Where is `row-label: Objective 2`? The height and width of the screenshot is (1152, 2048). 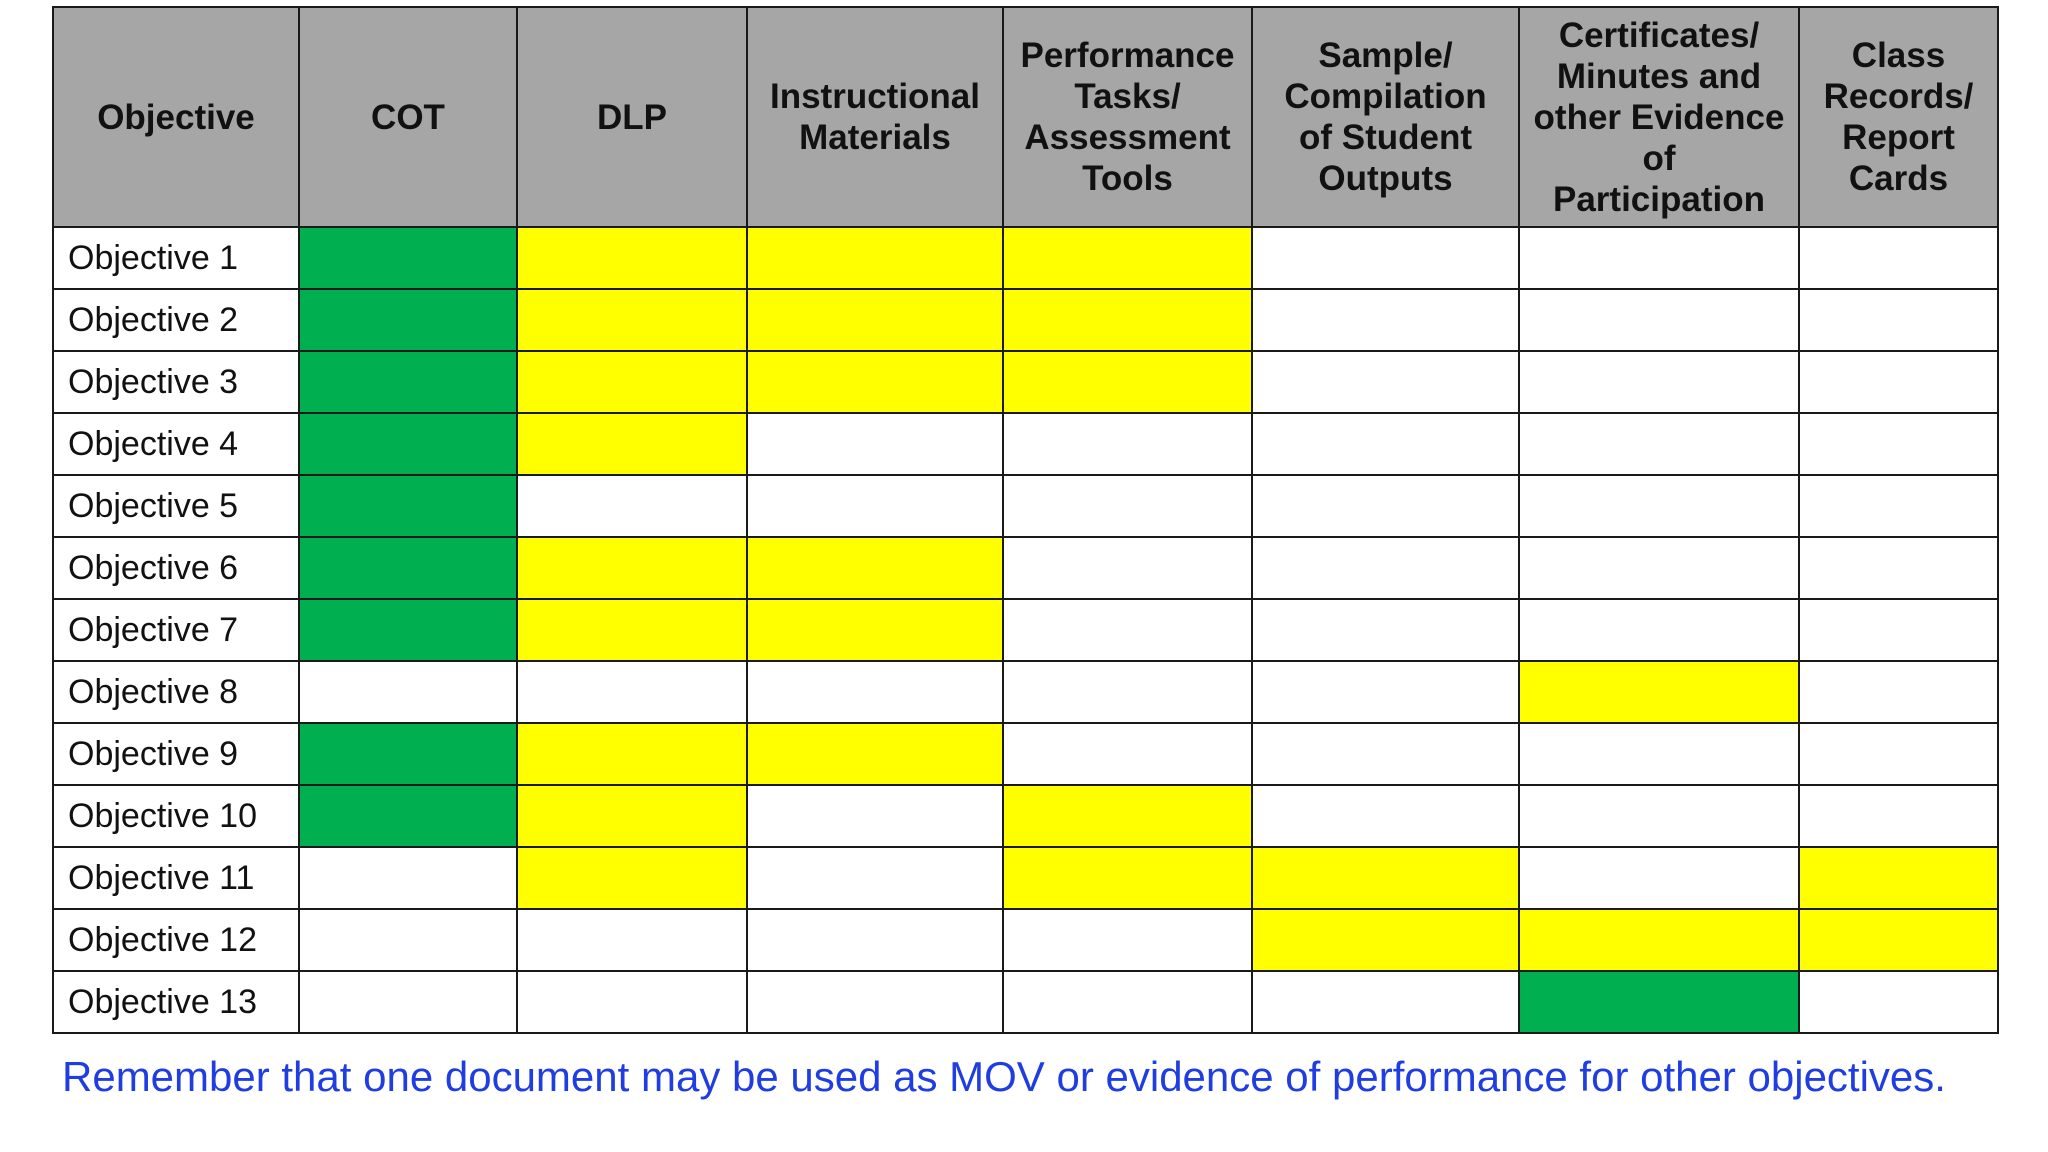
row-label: Objective 2 is located at coordinates (176, 320).